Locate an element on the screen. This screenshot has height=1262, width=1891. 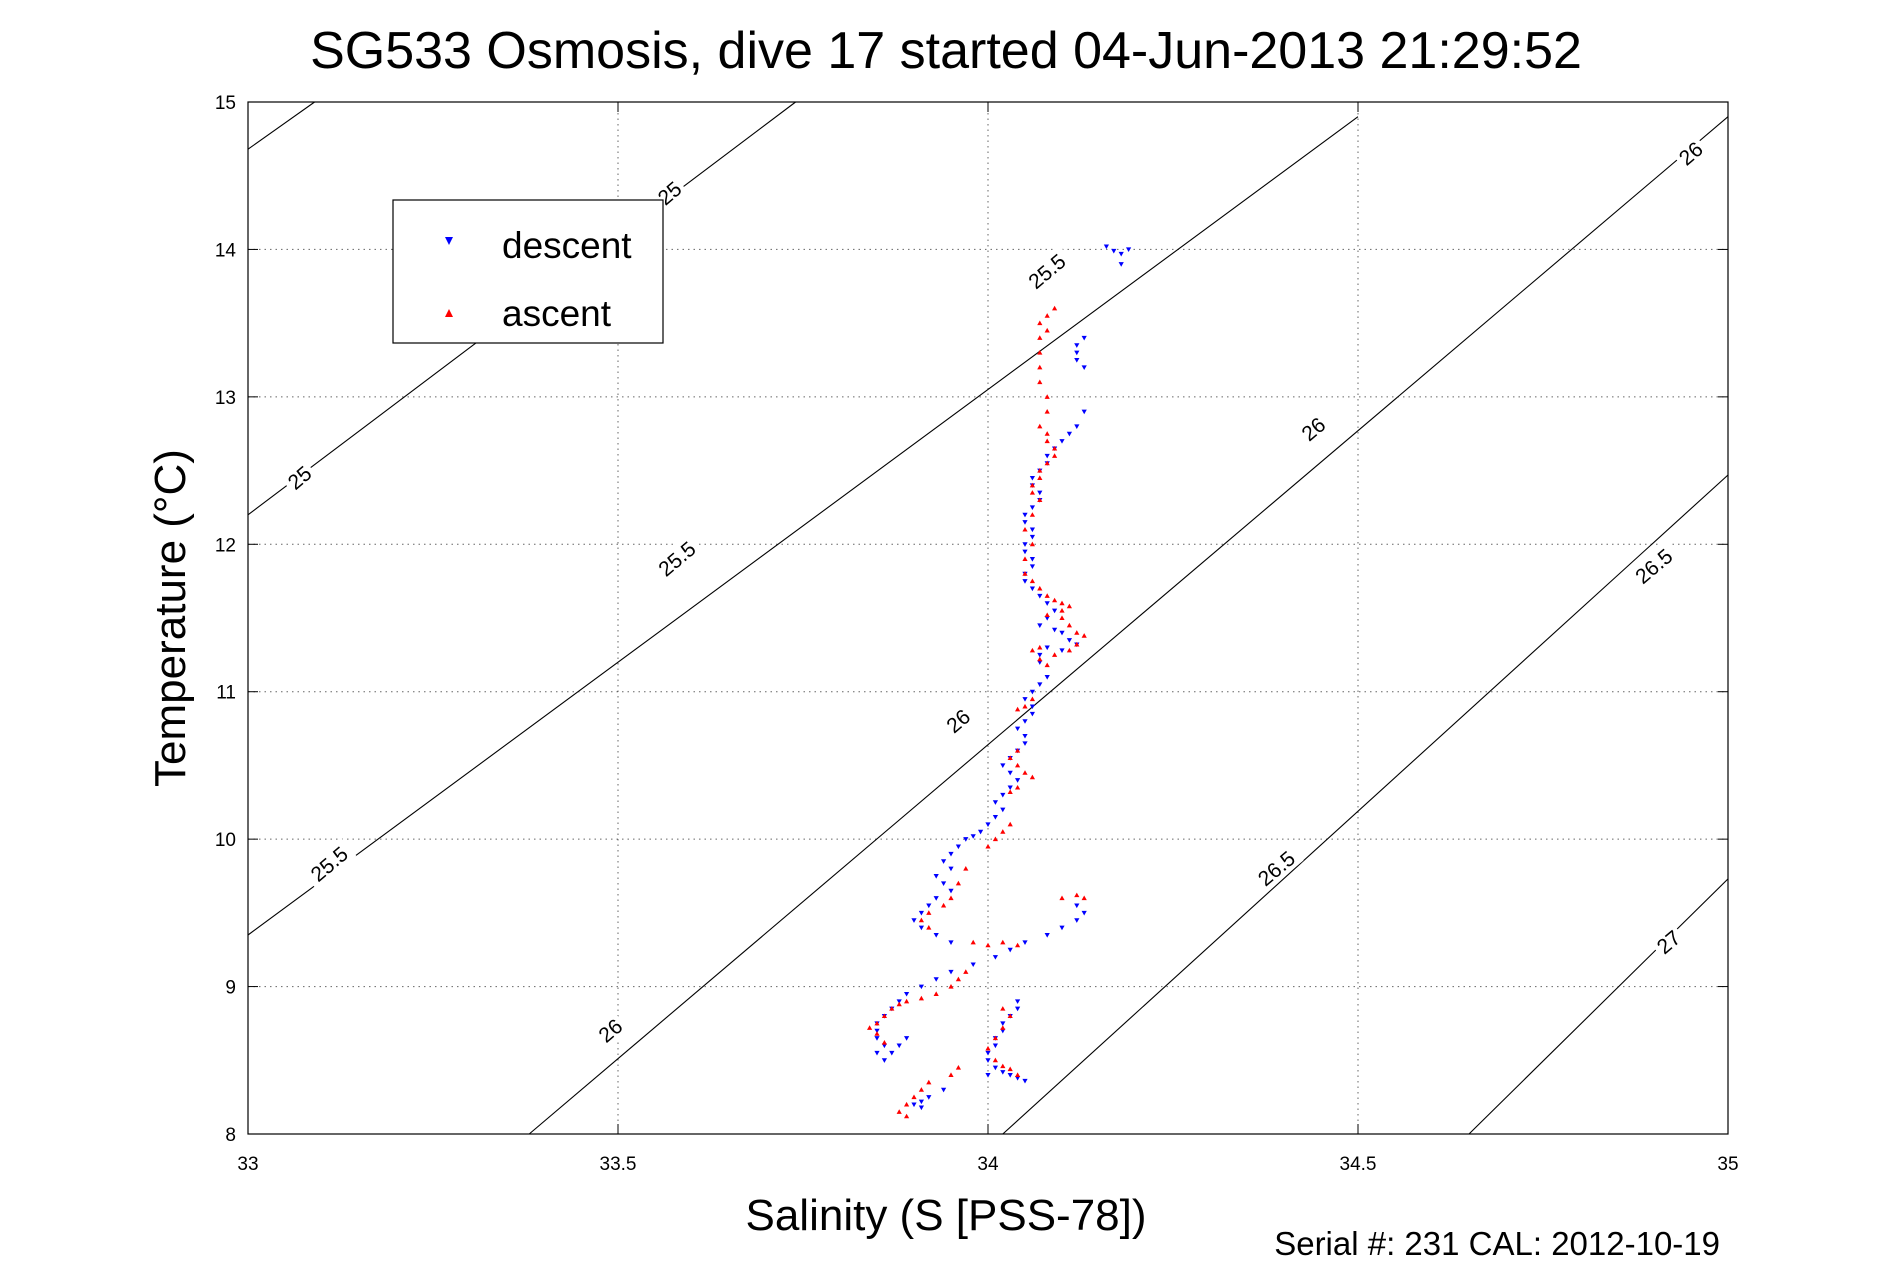
y-tick-label: 14 is located at coordinates (226, 250).